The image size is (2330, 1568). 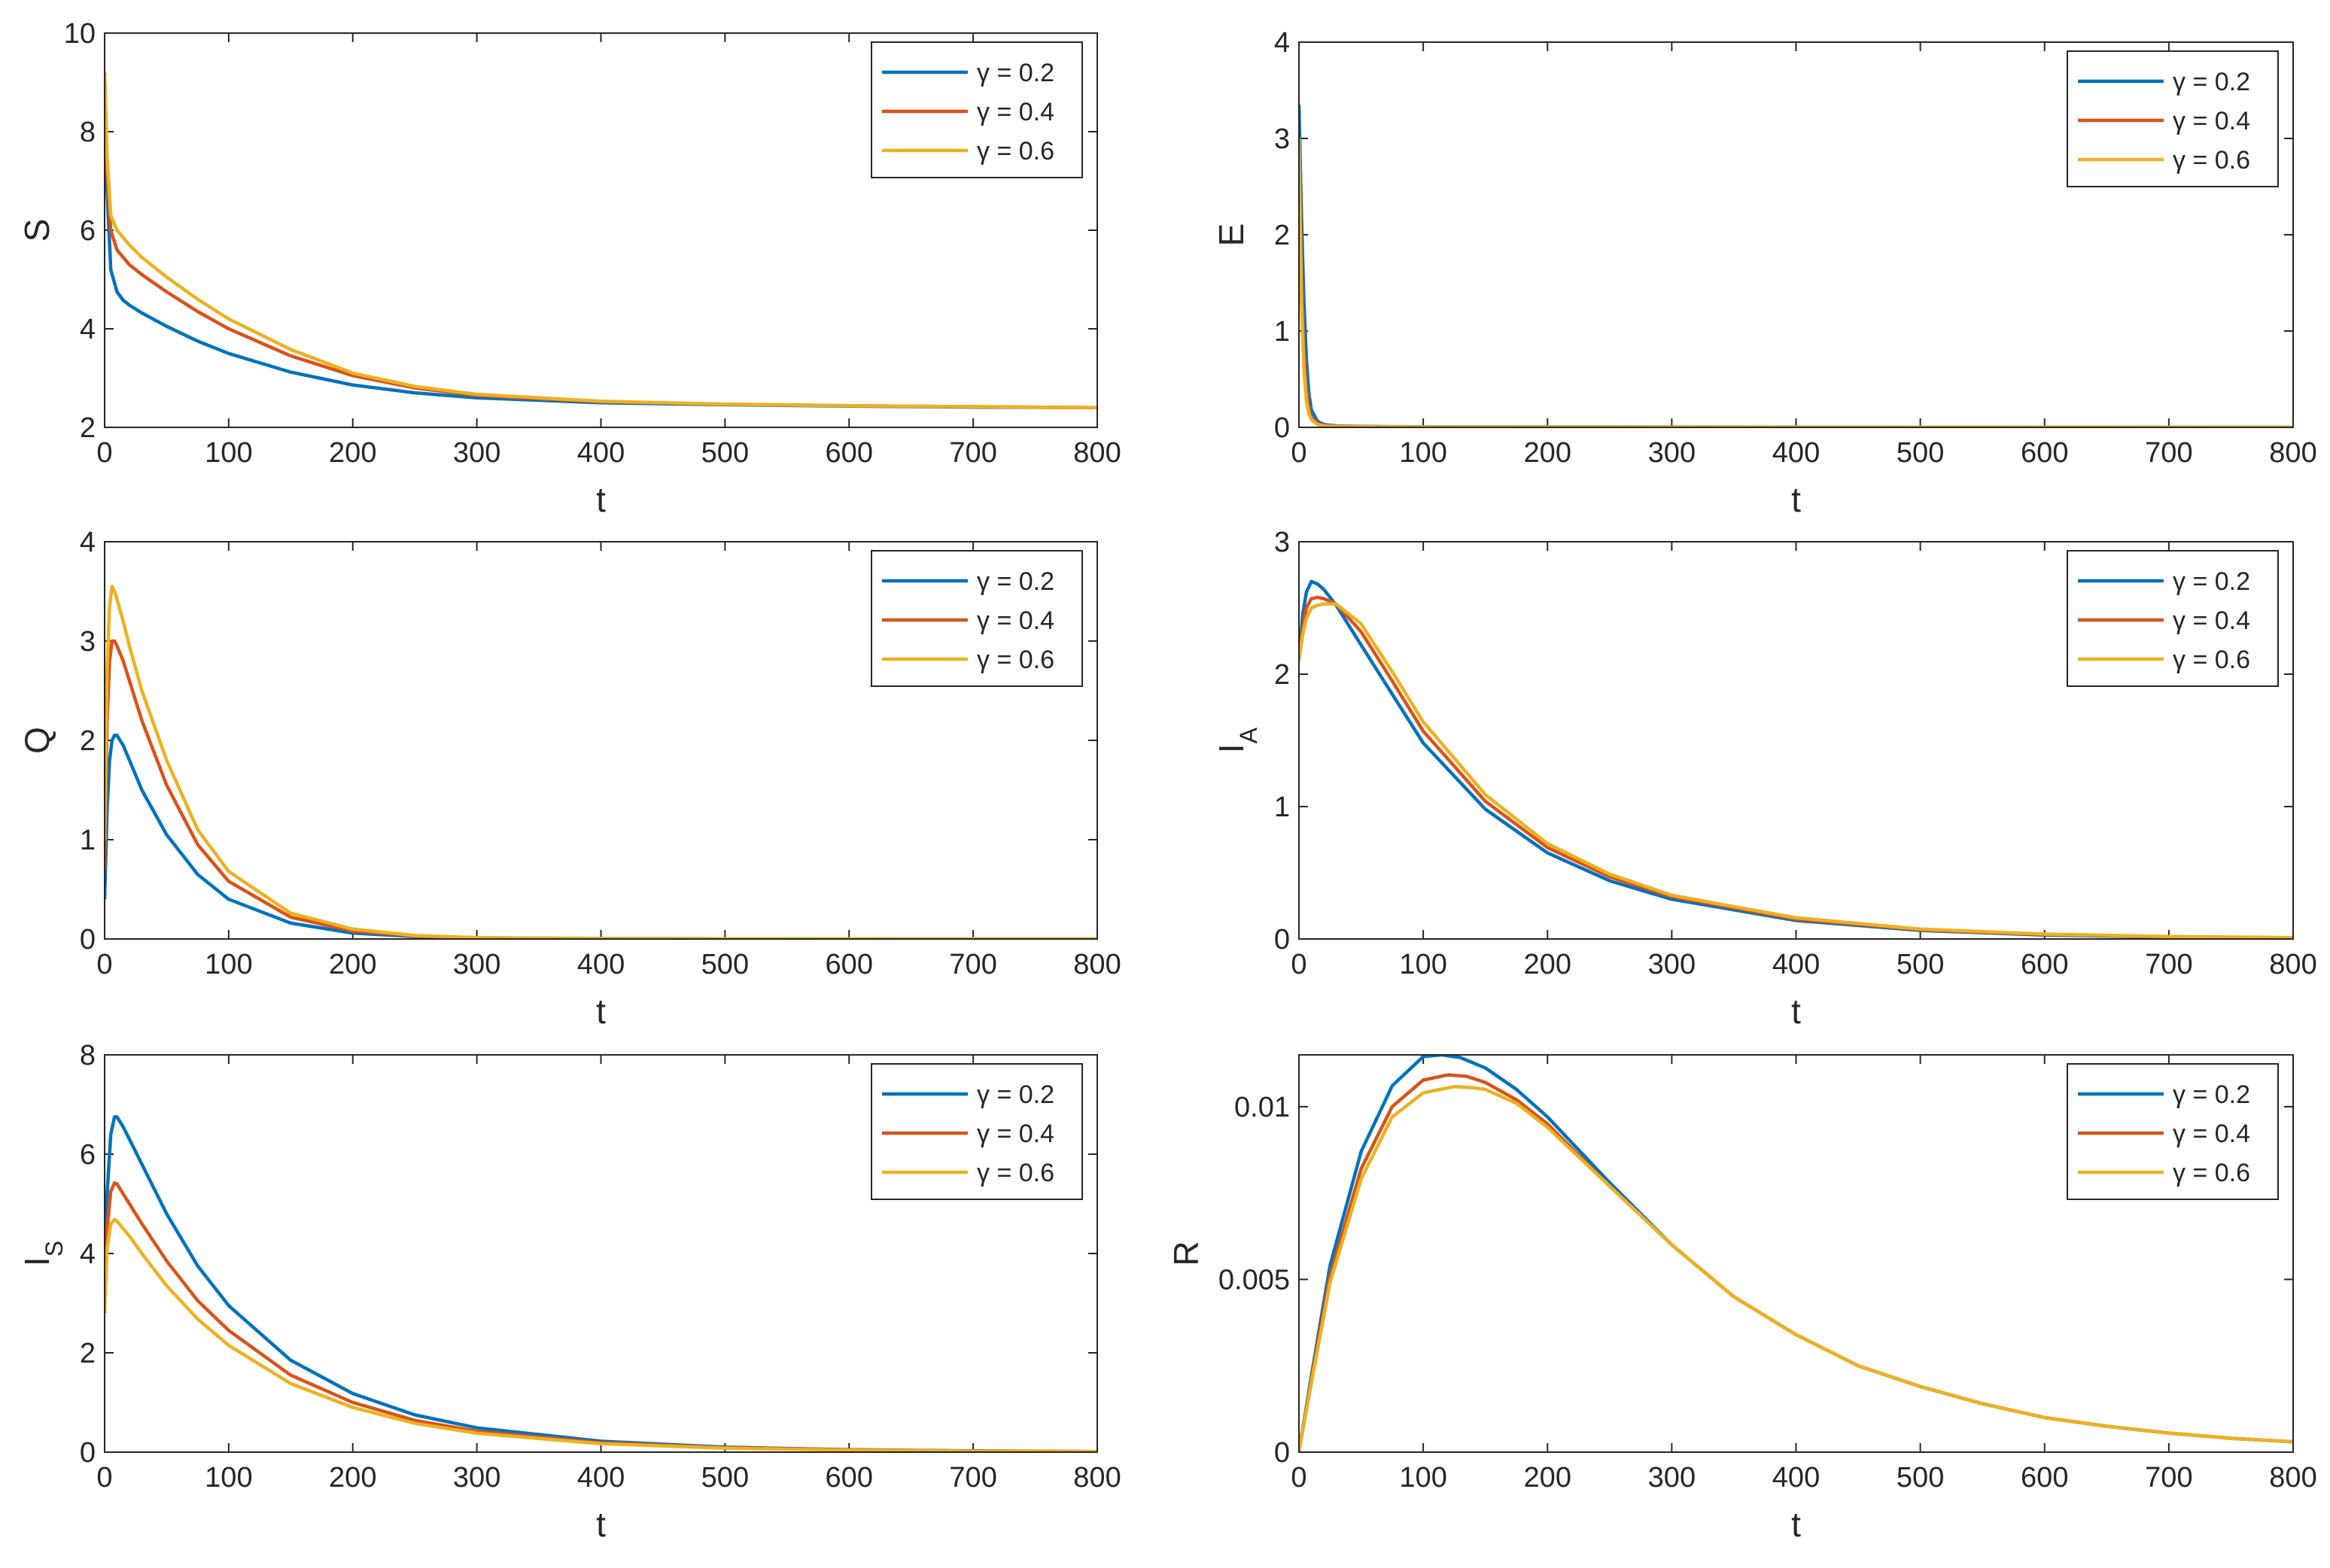 What do you see at coordinates (1231, 235) in the screenshot?
I see `y-axis-label: E` at bounding box center [1231, 235].